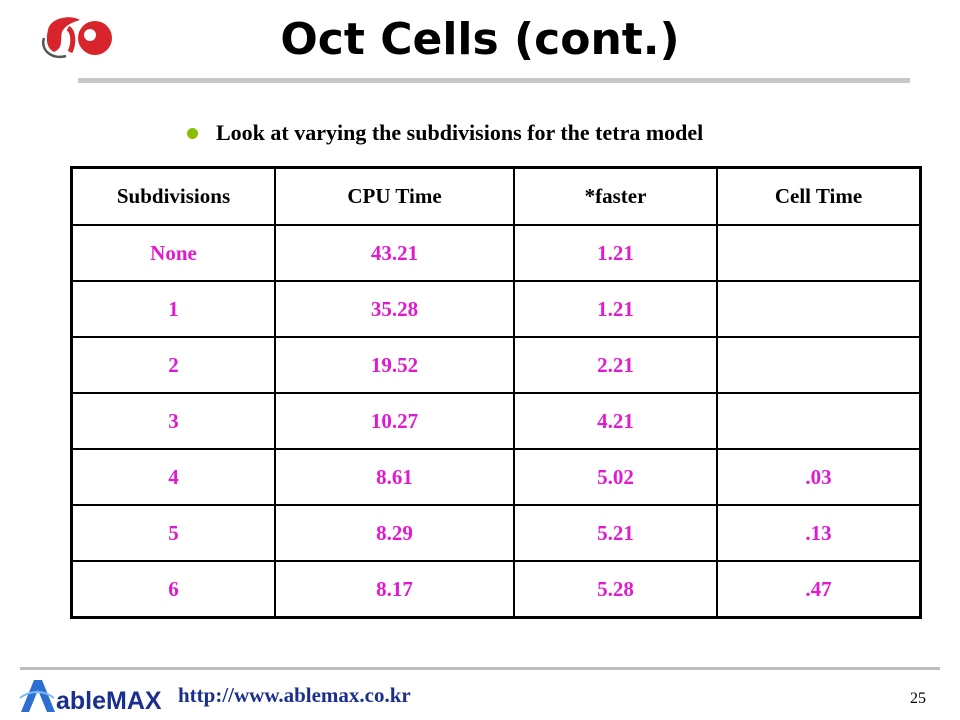 Image resolution: width=960 pixels, height=720 pixels. I want to click on table-cell: 8.17, so click(394, 589).